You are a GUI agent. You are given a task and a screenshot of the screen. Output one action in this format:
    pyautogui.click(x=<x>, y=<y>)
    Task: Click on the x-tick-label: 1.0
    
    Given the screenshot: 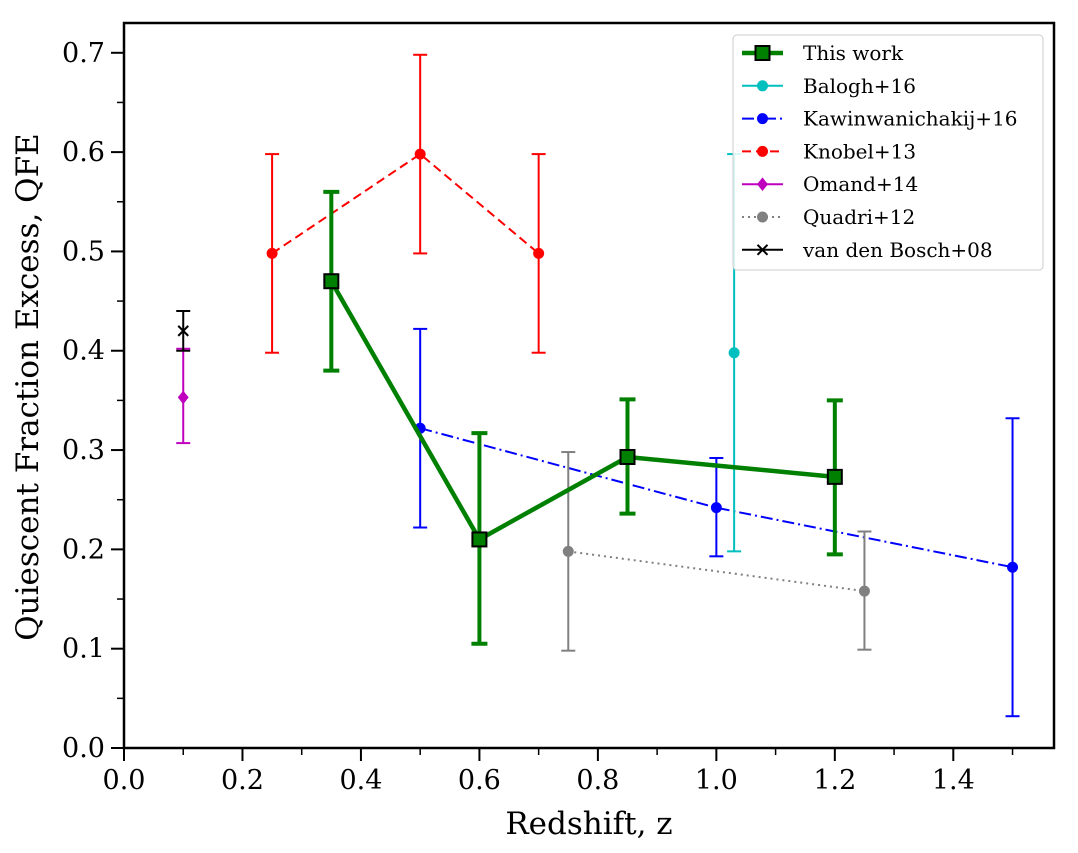 What is the action you would take?
    pyautogui.click(x=716, y=780)
    